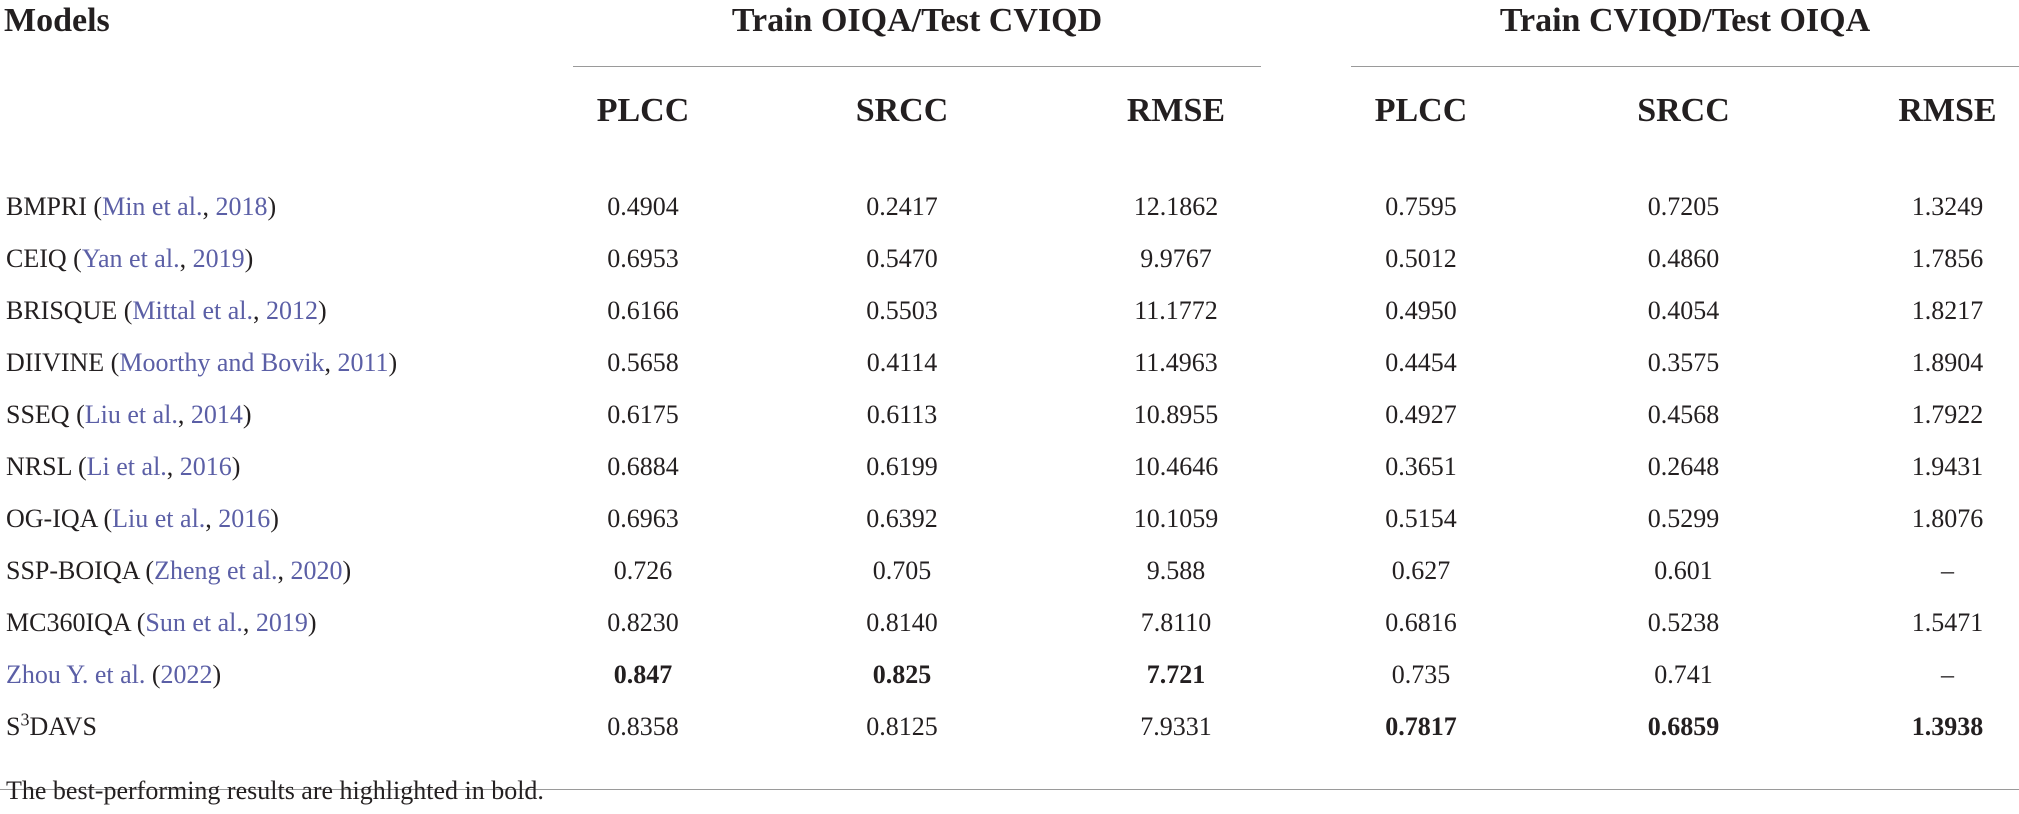 Image resolution: width=2019 pixels, height=814 pixels. What do you see at coordinates (292, 310) in the screenshot?
I see `citation-year: 2012` at bounding box center [292, 310].